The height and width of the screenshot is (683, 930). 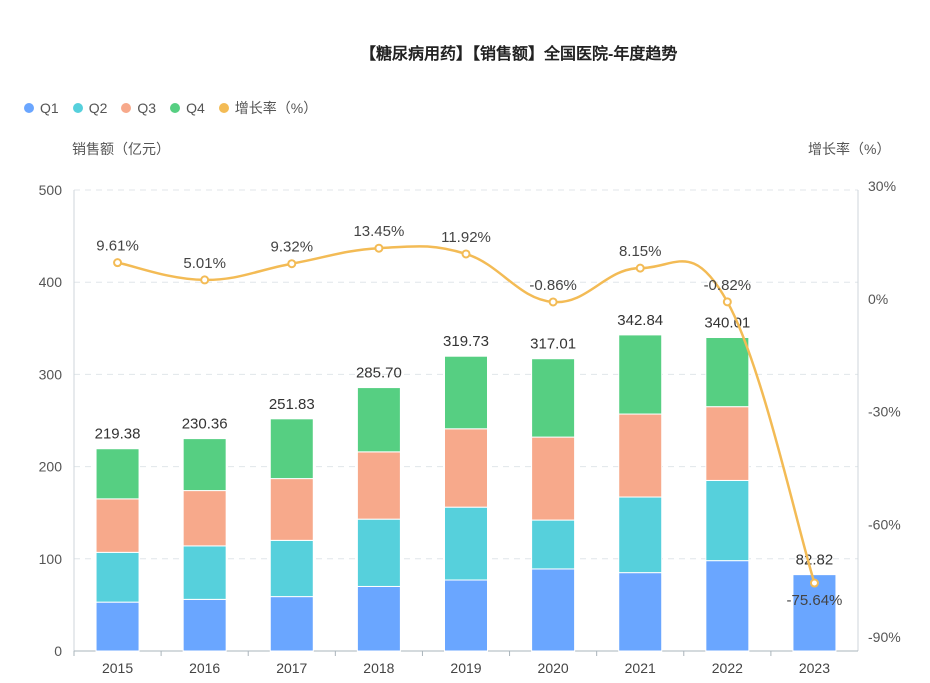 I want to click on total-label: 340.01, so click(x=727, y=323).